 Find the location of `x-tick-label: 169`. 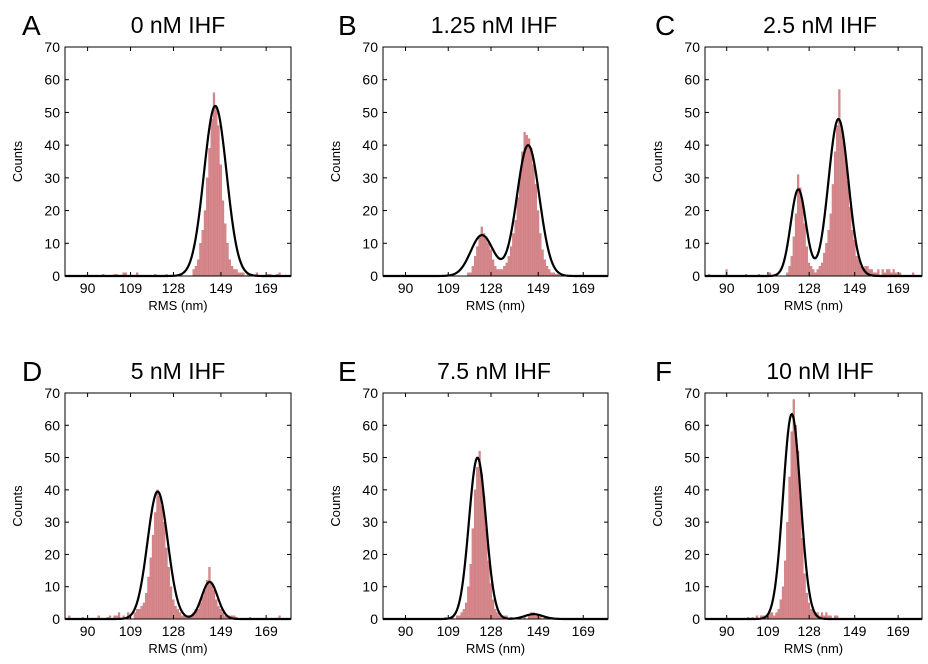

x-tick-label: 169 is located at coordinates (266, 288).